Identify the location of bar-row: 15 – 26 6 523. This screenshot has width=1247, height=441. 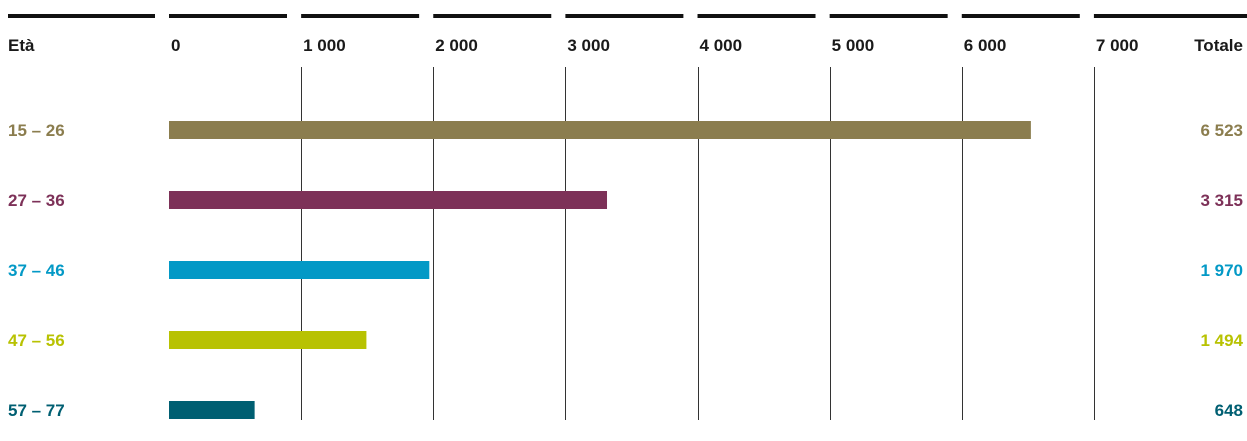
(625, 130).